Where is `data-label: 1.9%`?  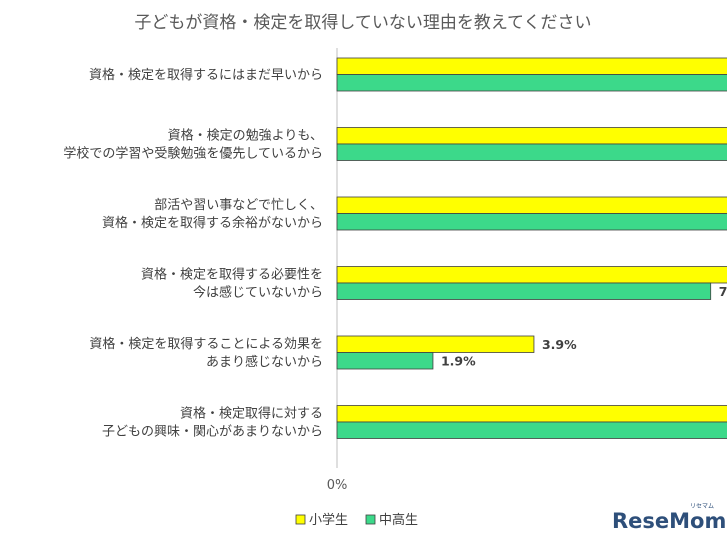 data-label: 1.9% is located at coordinates (458, 360).